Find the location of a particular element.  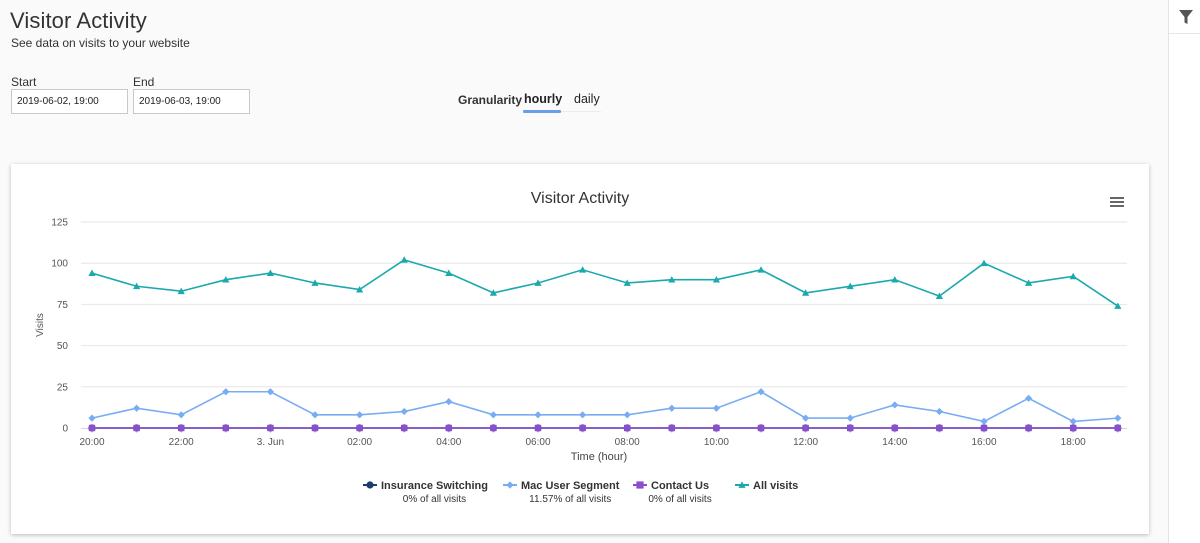

legend-item-contact-us: Contact Us 0% of all visits is located at coordinates (672, 492).